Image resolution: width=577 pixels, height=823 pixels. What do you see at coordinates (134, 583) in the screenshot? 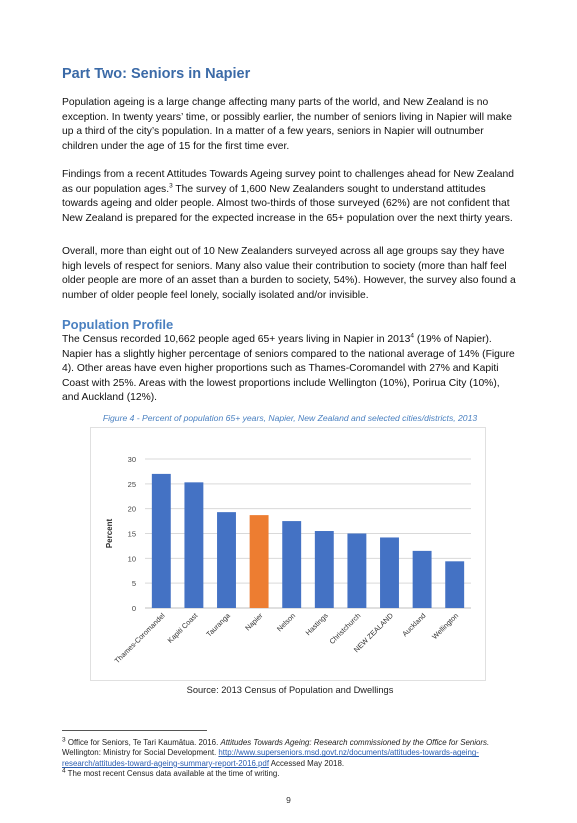
I see `y-tick-label: 5` at bounding box center [134, 583].